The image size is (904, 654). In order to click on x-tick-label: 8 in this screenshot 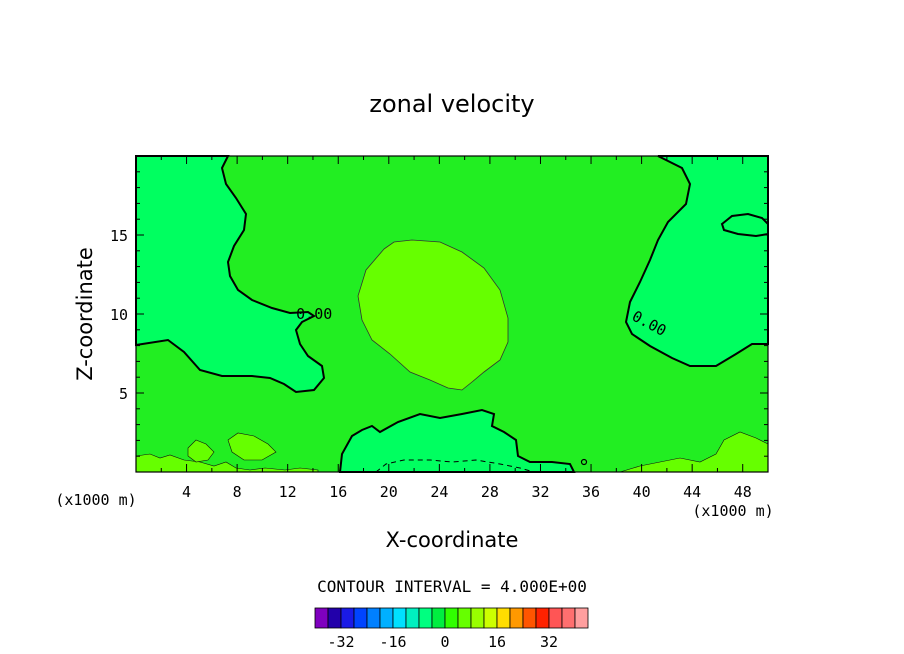, I will do `click(237, 492)`.